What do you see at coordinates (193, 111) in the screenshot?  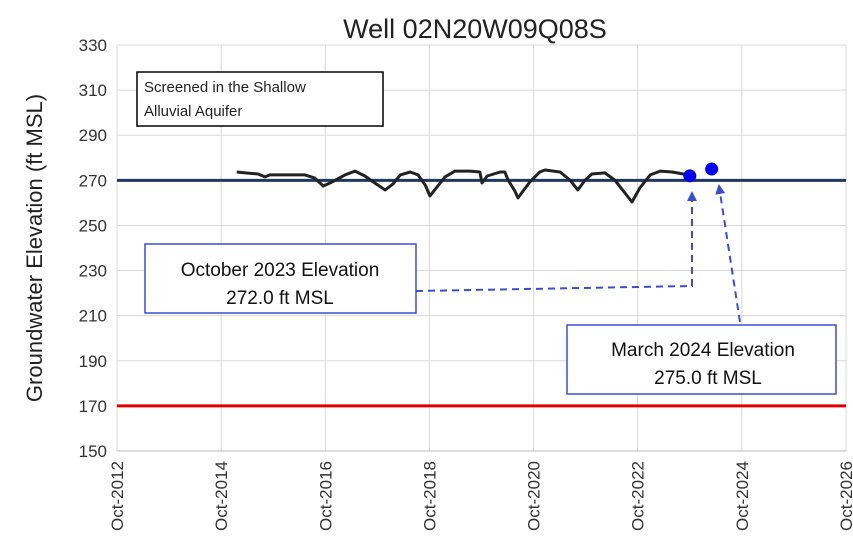 I see `note-text: Alluvial Aquifer` at bounding box center [193, 111].